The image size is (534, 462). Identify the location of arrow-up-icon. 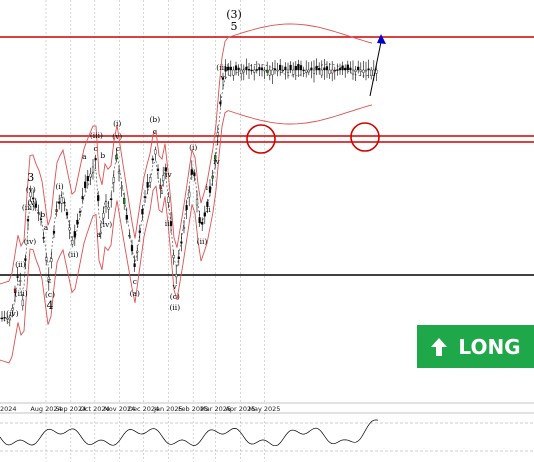
(439, 346).